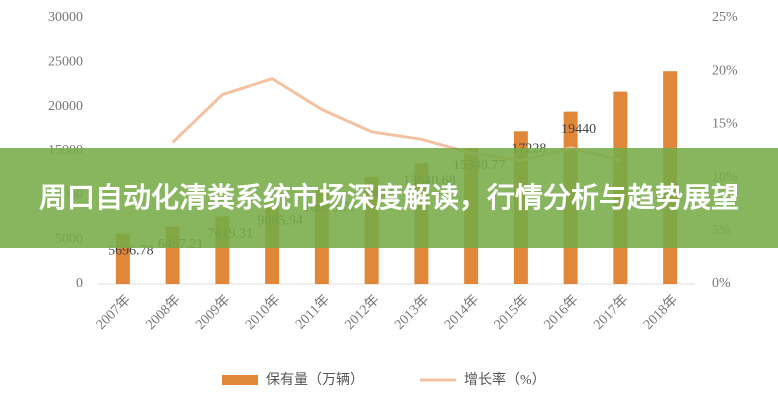  Describe the element at coordinates (411, 312) in the screenshot. I see `x-tick-label: 2013年` at that location.